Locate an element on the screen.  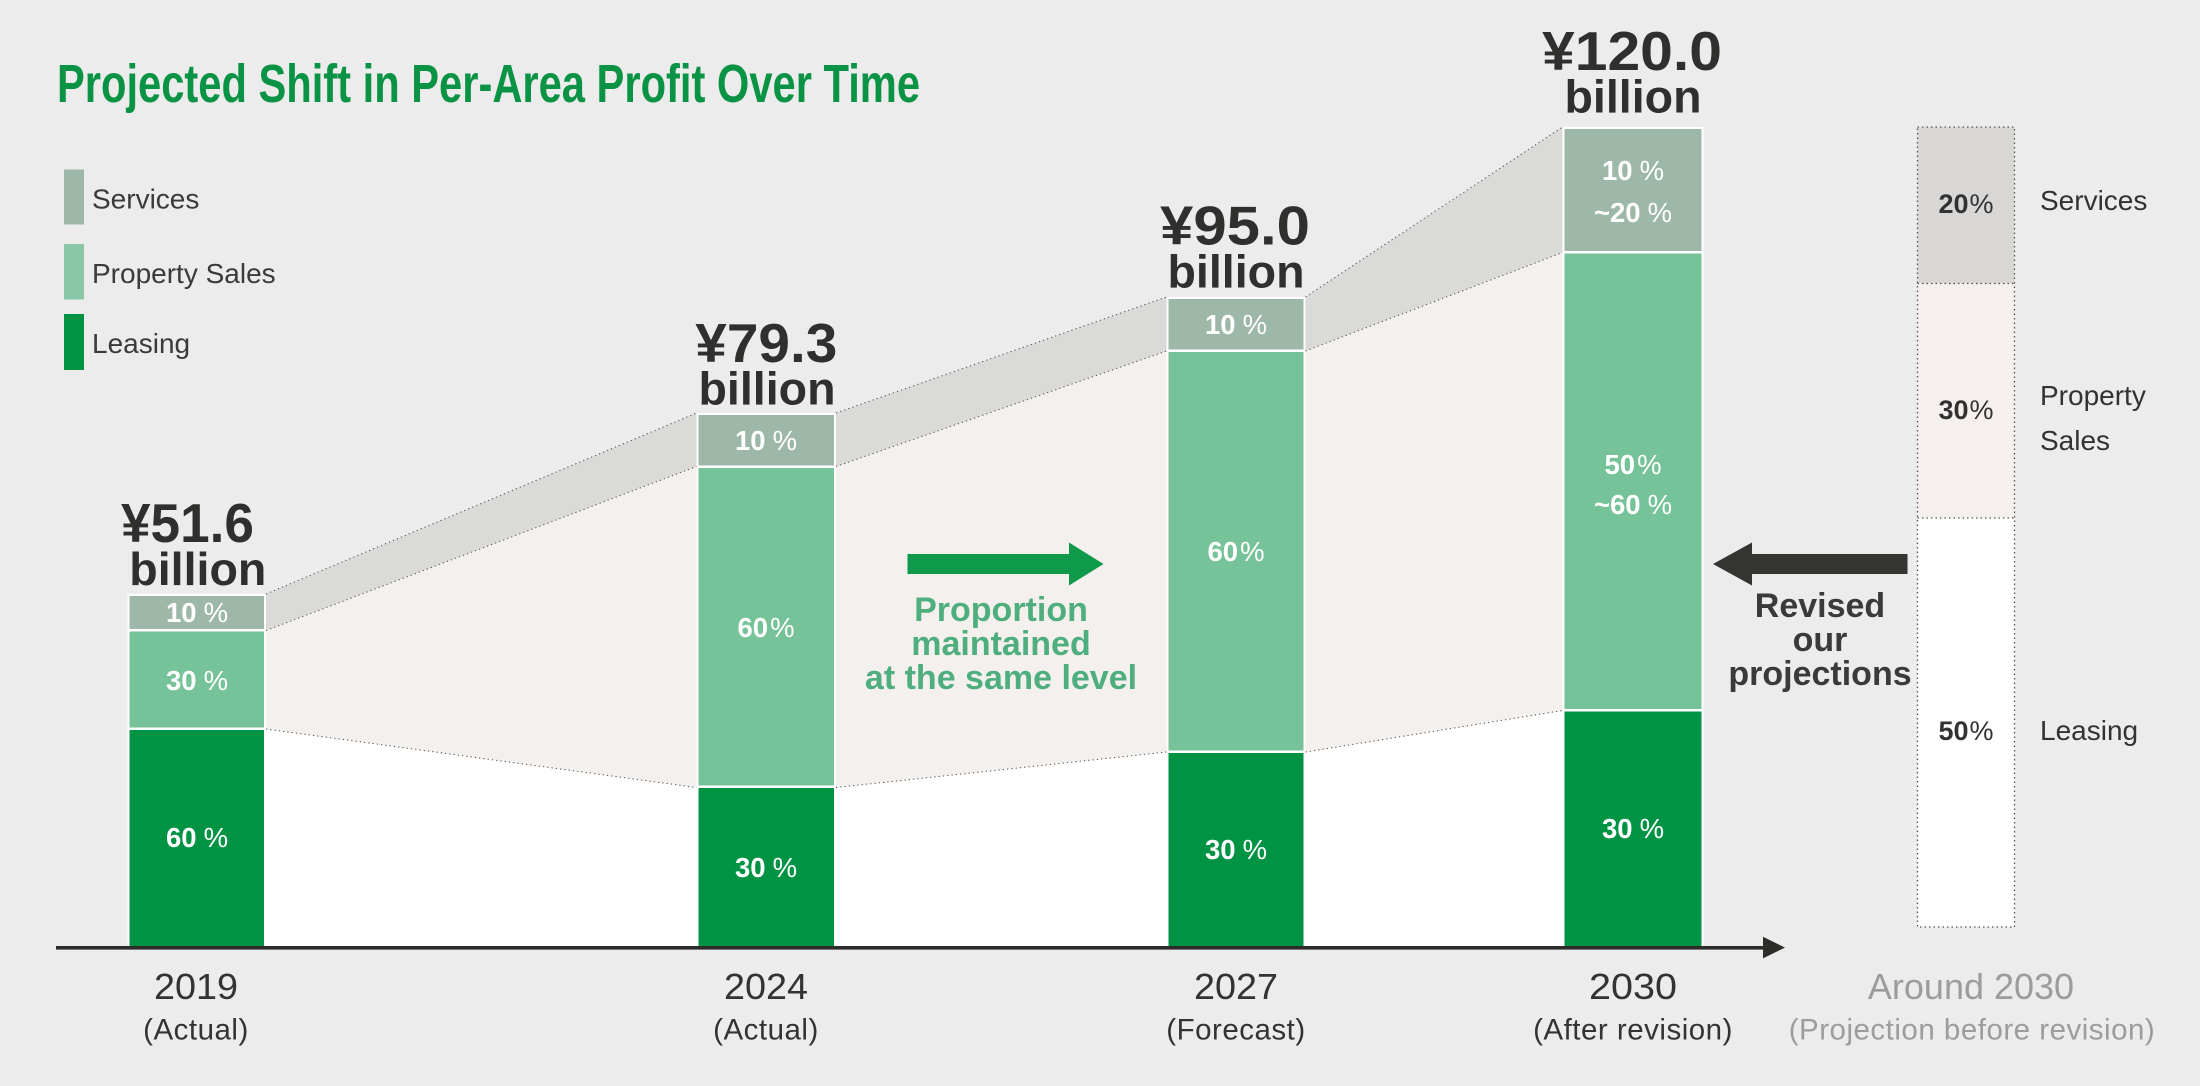
svg-text: 2030 is located at coordinates (1633, 986).